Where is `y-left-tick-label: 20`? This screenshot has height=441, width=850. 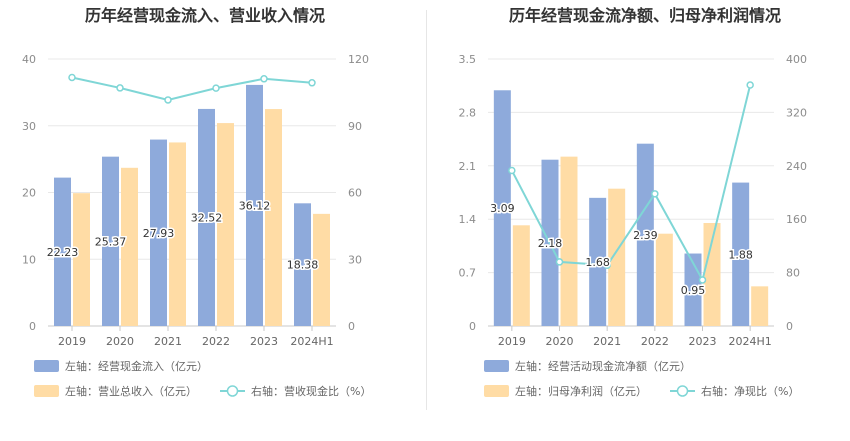 y-left-tick-label: 20 is located at coordinates (29, 193).